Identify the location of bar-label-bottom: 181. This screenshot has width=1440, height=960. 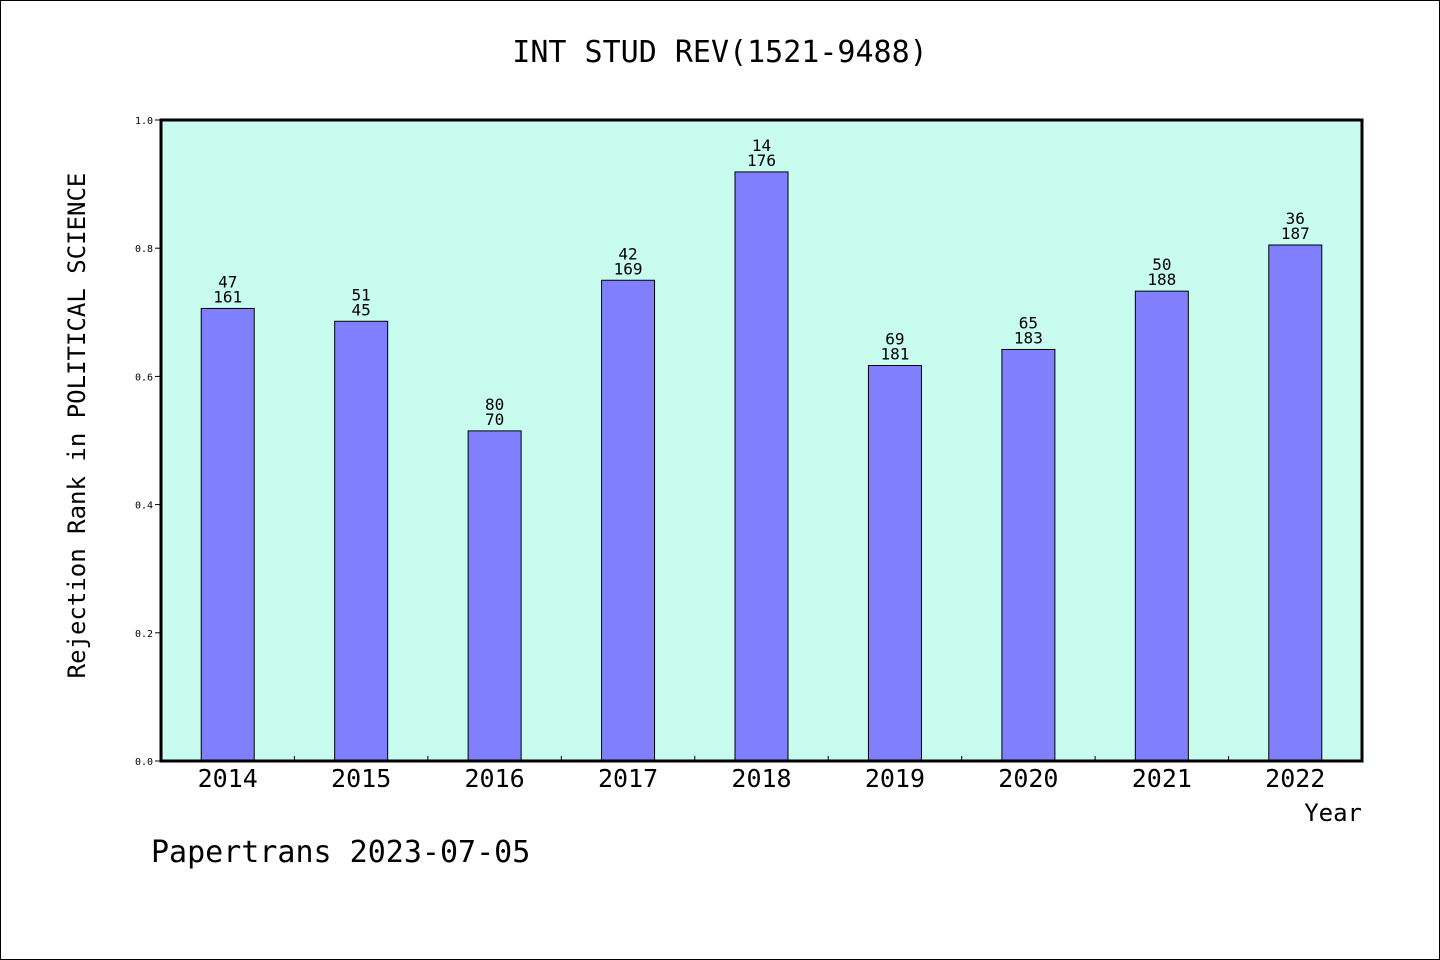
(894, 354).